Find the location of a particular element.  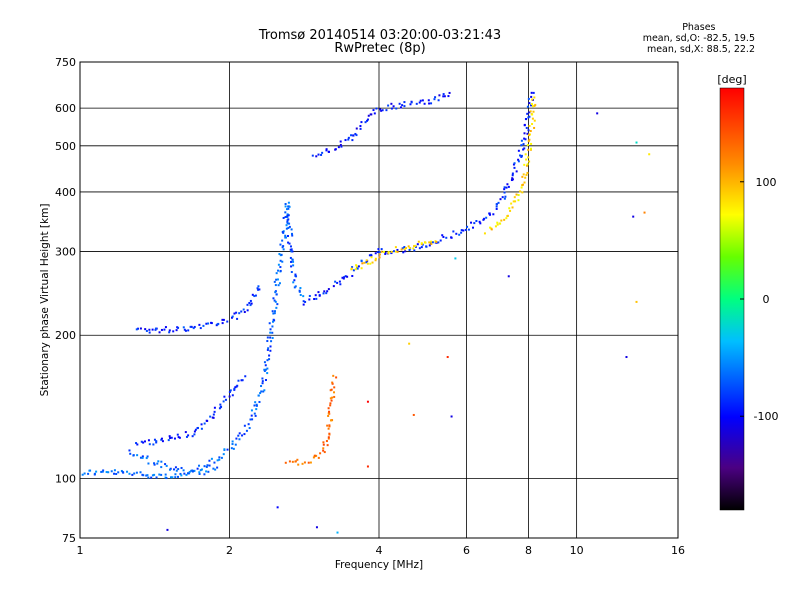

x-tick-label: 2 is located at coordinates (229, 550).